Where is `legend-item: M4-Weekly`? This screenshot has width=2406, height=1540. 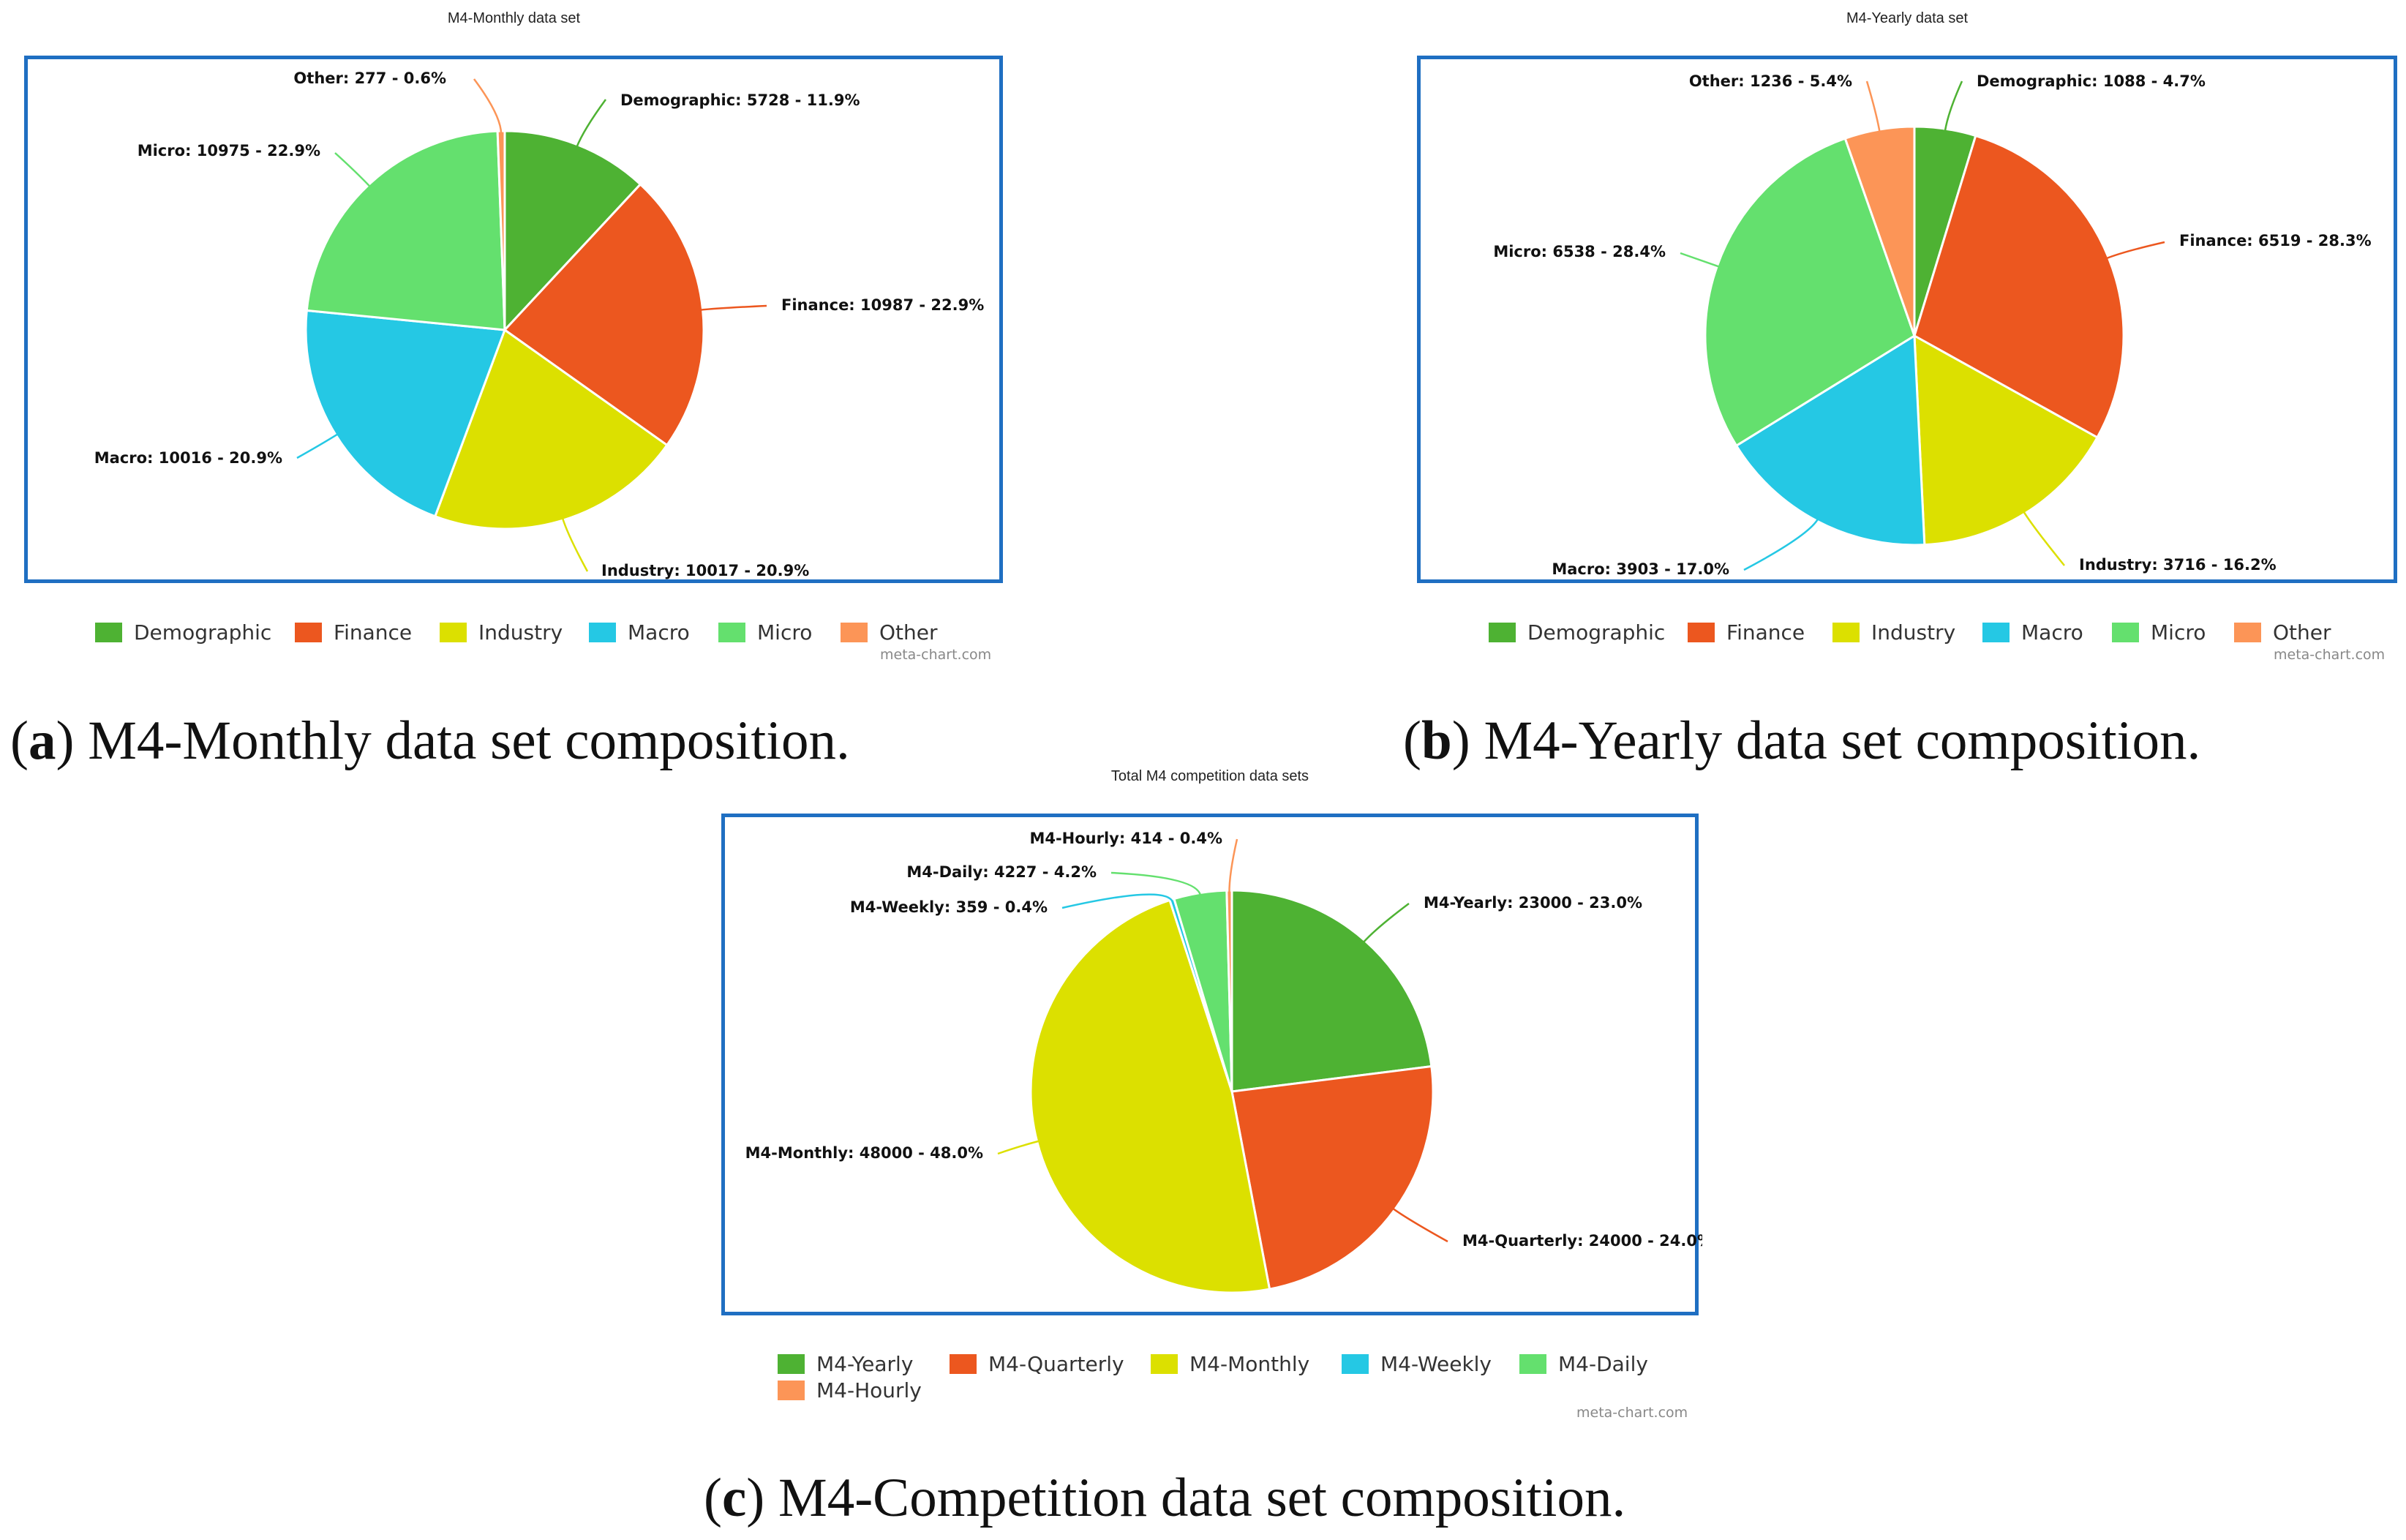
legend-item: M4-Weekly is located at coordinates (1417, 1364).